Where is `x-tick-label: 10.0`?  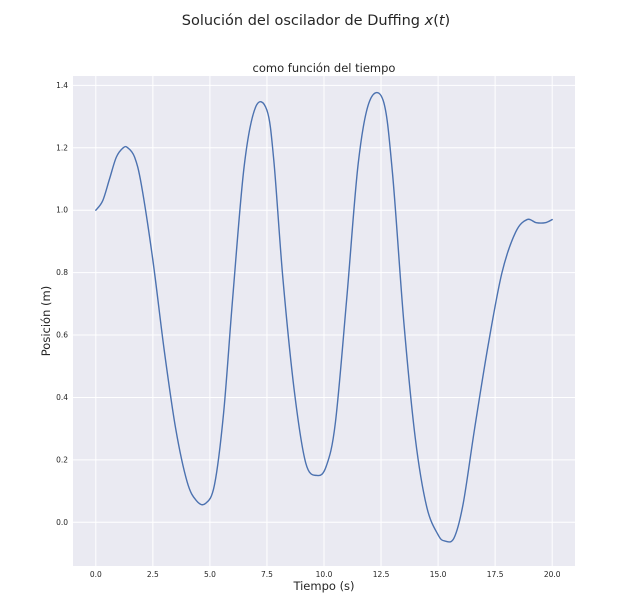 x-tick-label: 10.0 is located at coordinates (324, 574).